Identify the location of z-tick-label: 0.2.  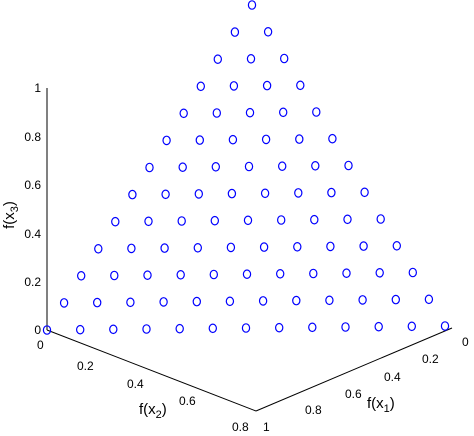
(32, 282).